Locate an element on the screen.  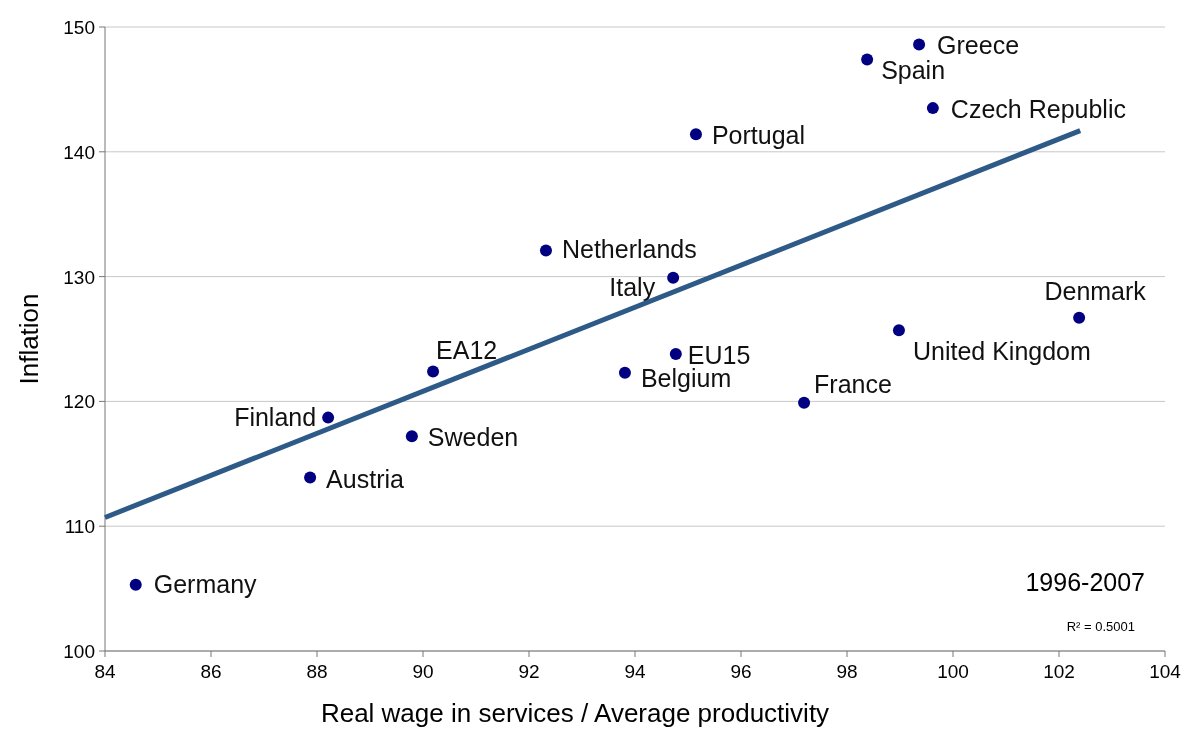
x-tick-label: 86 is located at coordinates (211, 671).